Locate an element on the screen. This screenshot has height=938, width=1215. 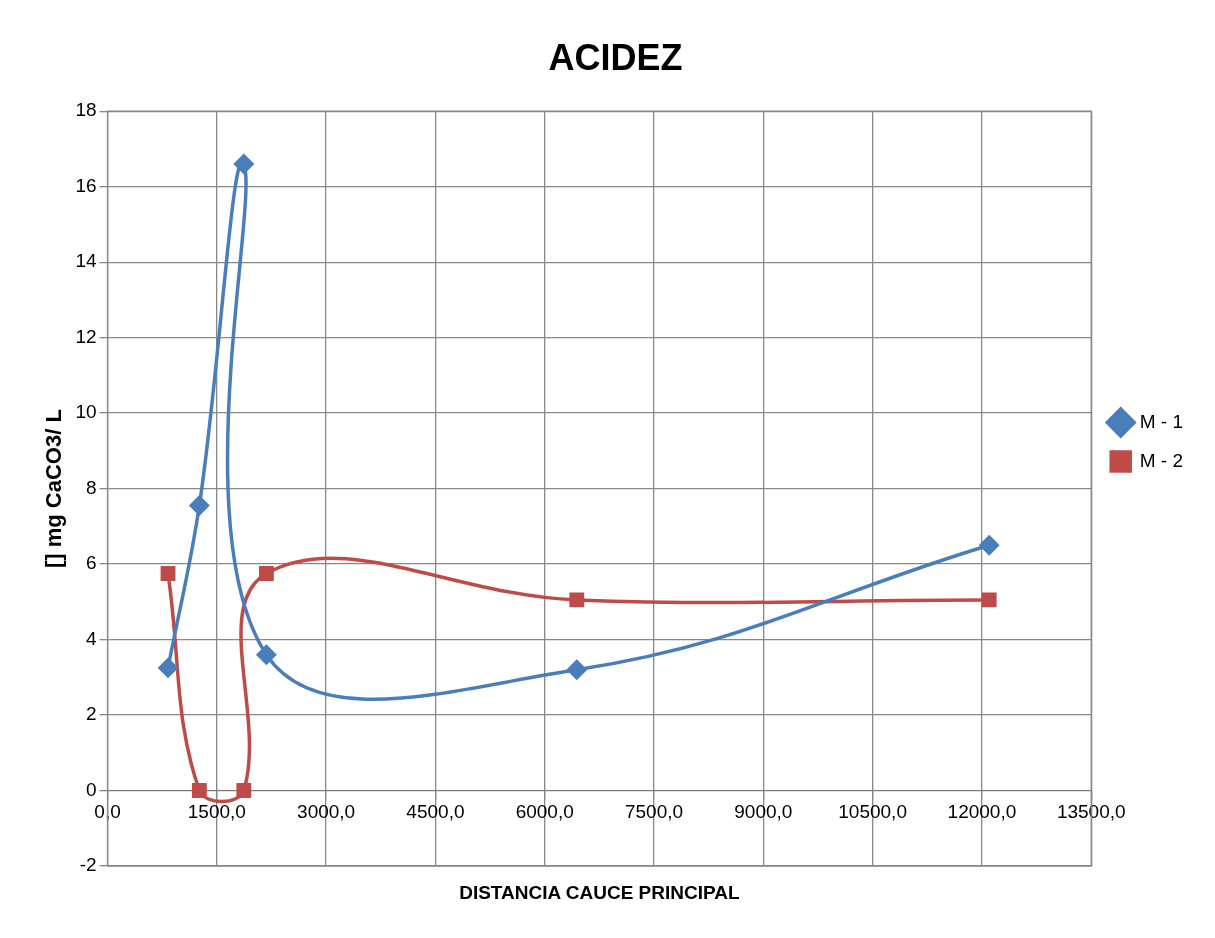
y-axis-title: [] mg CaCO3/ L is located at coordinates (54, 489).